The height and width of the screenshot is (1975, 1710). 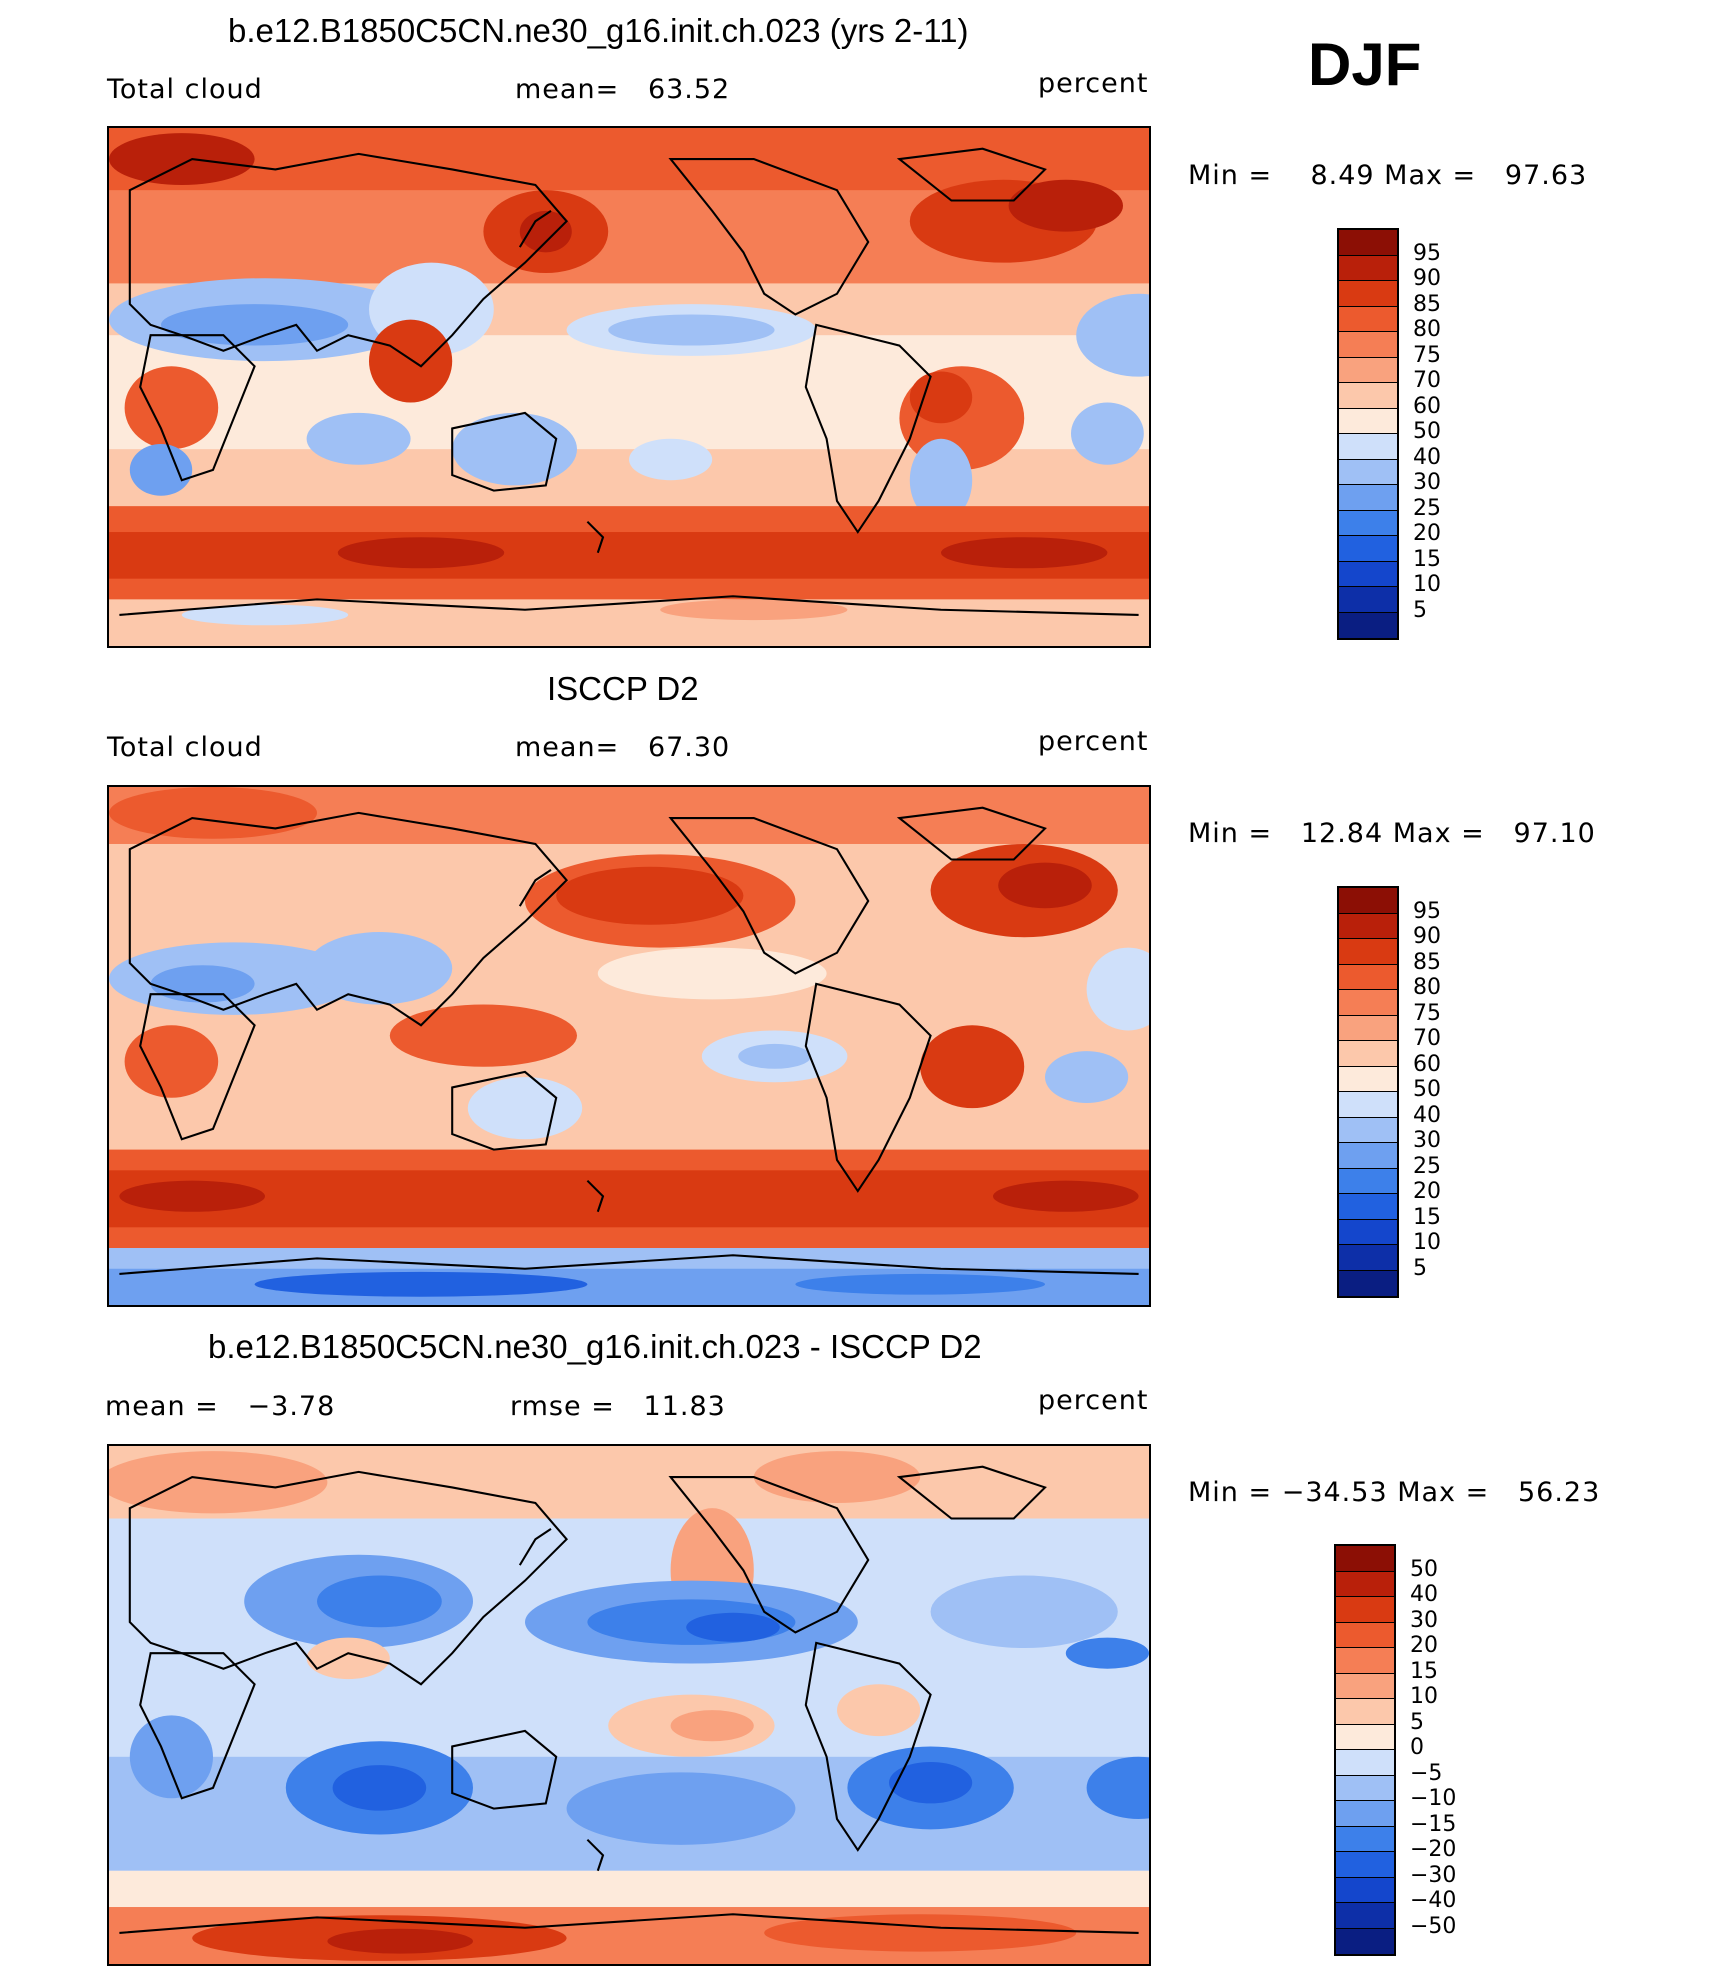 I want to click on colorbar-tick-label: 0, so click(x=1417, y=1747).